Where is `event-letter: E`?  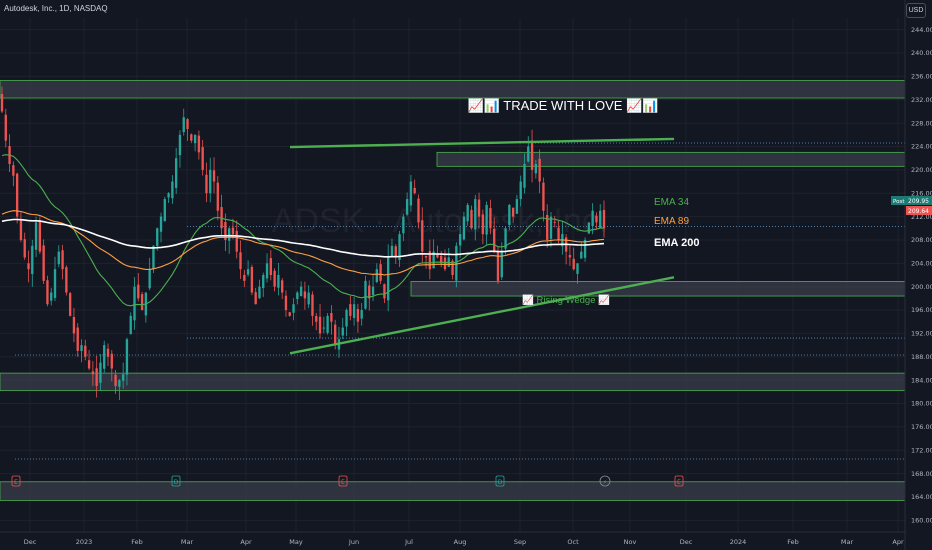
event-letter: E is located at coordinates (679, 482).